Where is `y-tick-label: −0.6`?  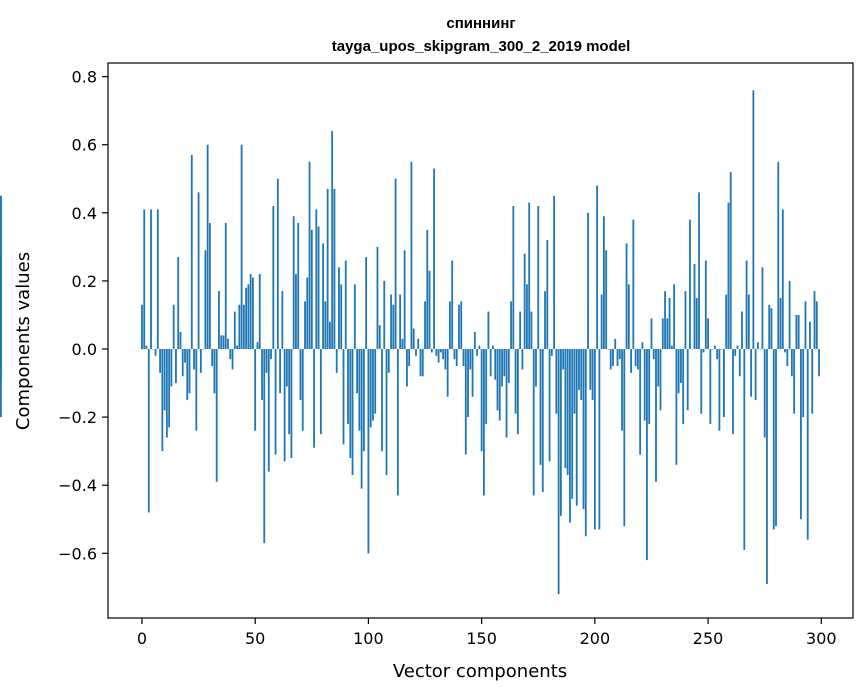 y-tick-label: −0.6 is located at coordinates (77, 553).